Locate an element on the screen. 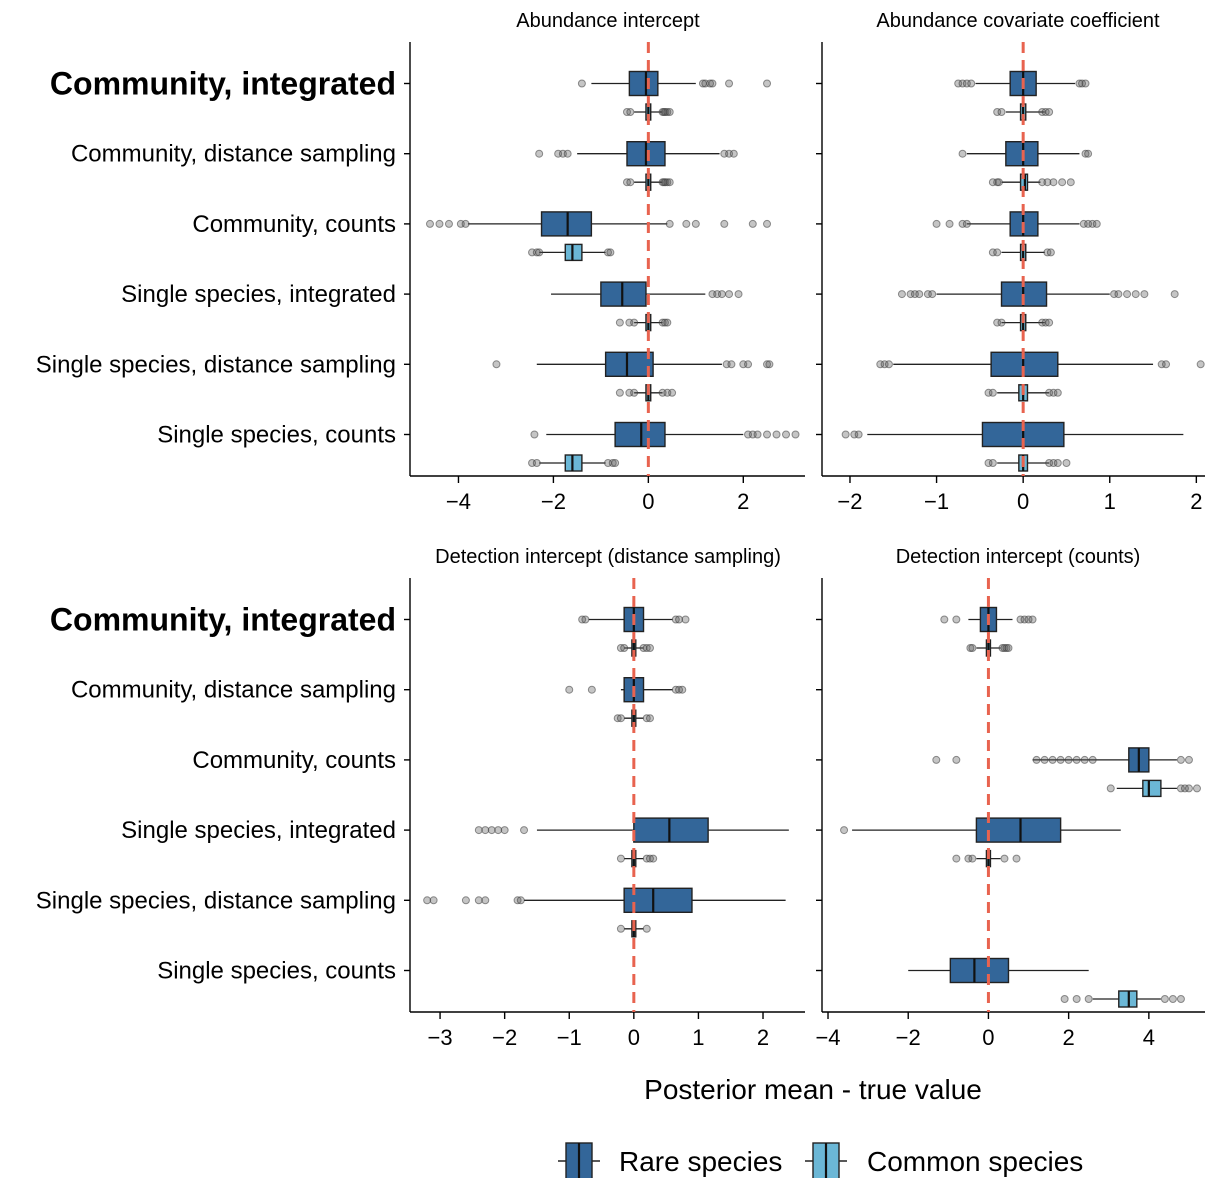 This screenshot has height=1178, width=1215. panel-title: Abundance intercept is located at coordinates (608, 21).